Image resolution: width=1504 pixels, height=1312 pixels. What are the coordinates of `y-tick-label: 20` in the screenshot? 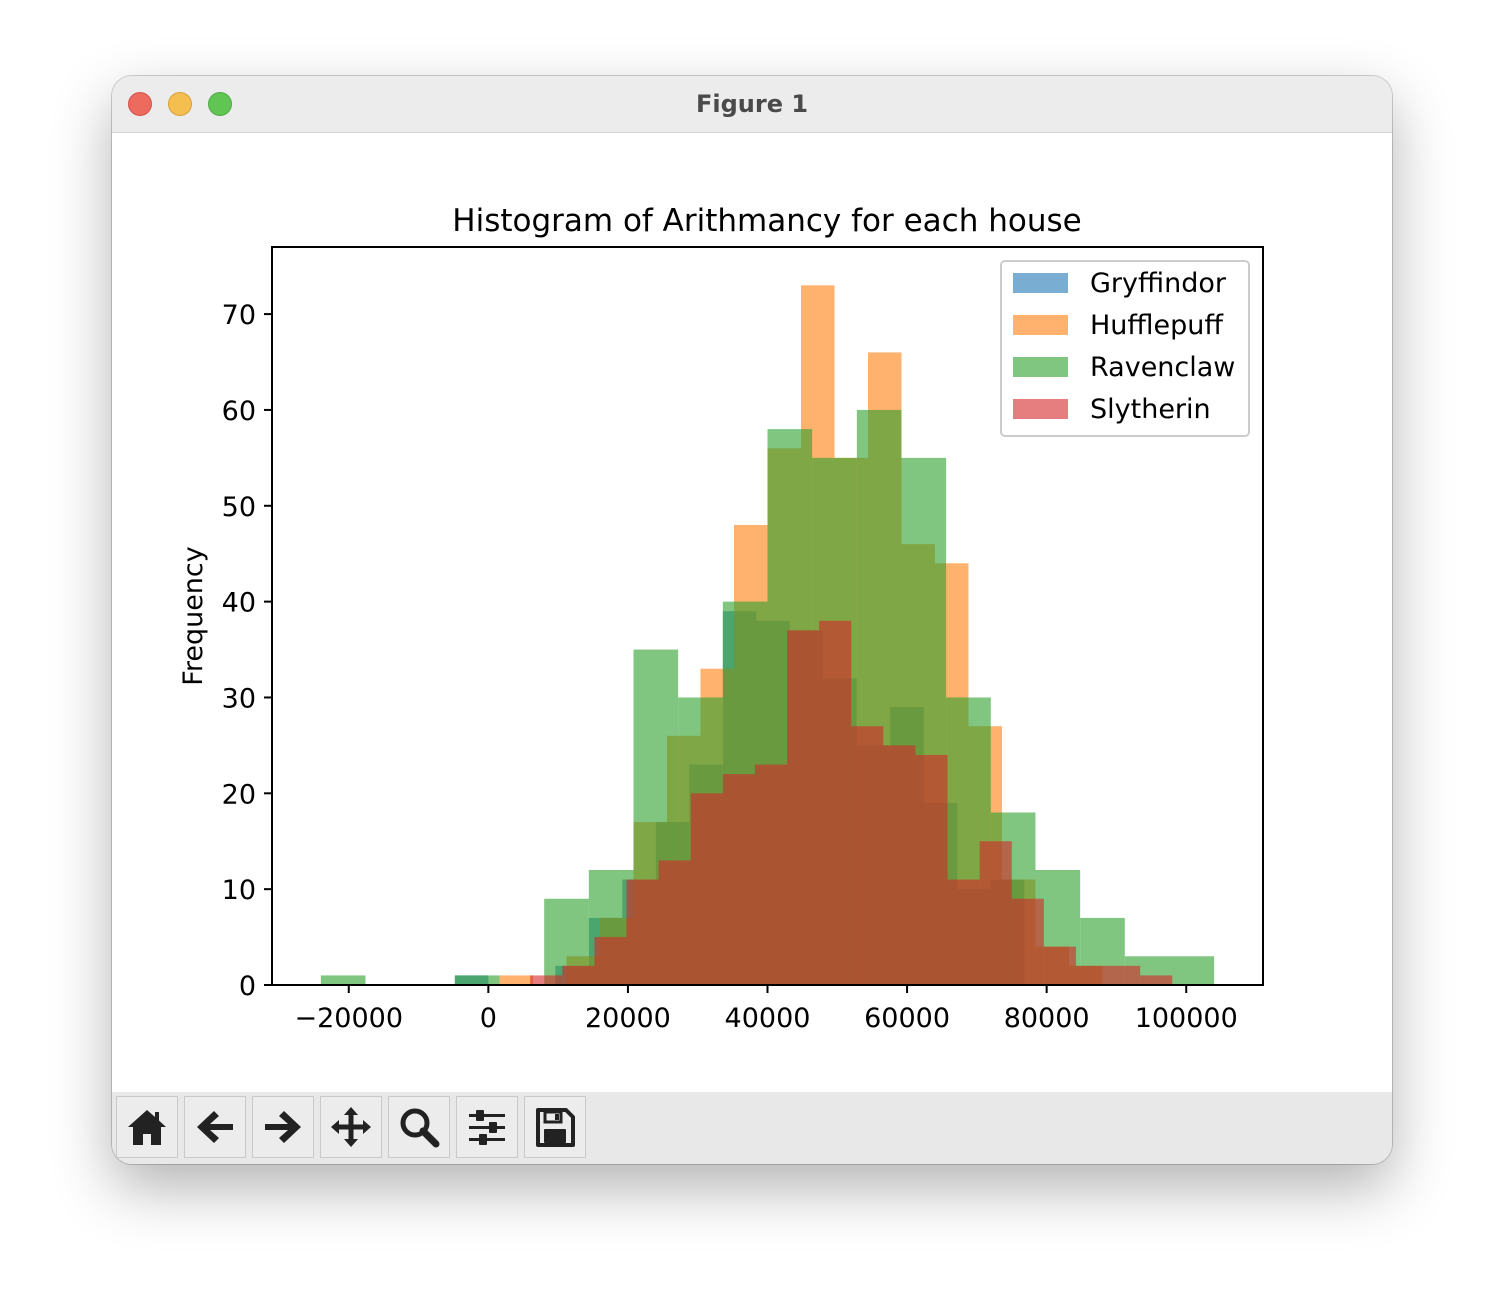 It's located at (239, 794).